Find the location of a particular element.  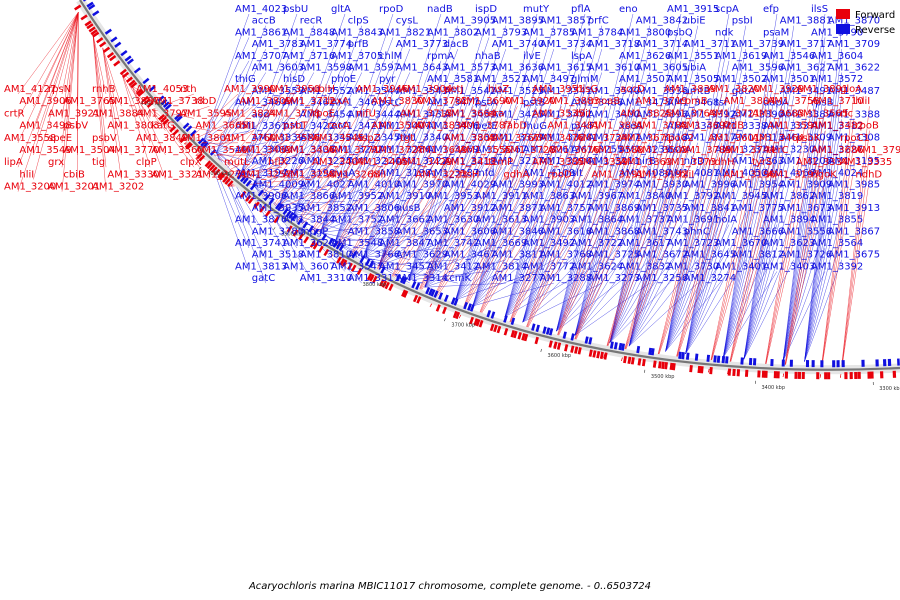

feature-label: gloA is located at coordinates (851, 89).